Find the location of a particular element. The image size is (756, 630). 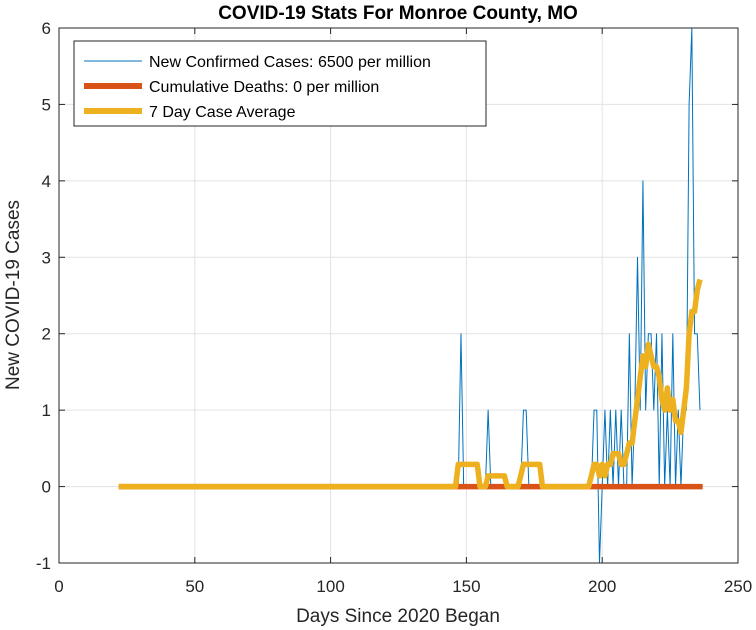

y-tick-label: 0 is located at coordinates (46, 487).